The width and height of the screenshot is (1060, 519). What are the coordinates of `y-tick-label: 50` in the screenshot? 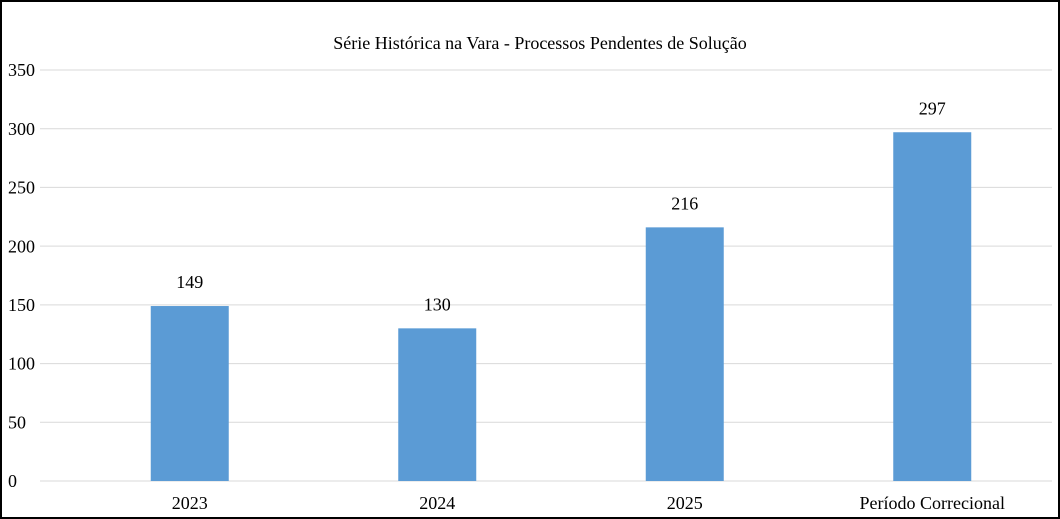 It's located at (17, 422).